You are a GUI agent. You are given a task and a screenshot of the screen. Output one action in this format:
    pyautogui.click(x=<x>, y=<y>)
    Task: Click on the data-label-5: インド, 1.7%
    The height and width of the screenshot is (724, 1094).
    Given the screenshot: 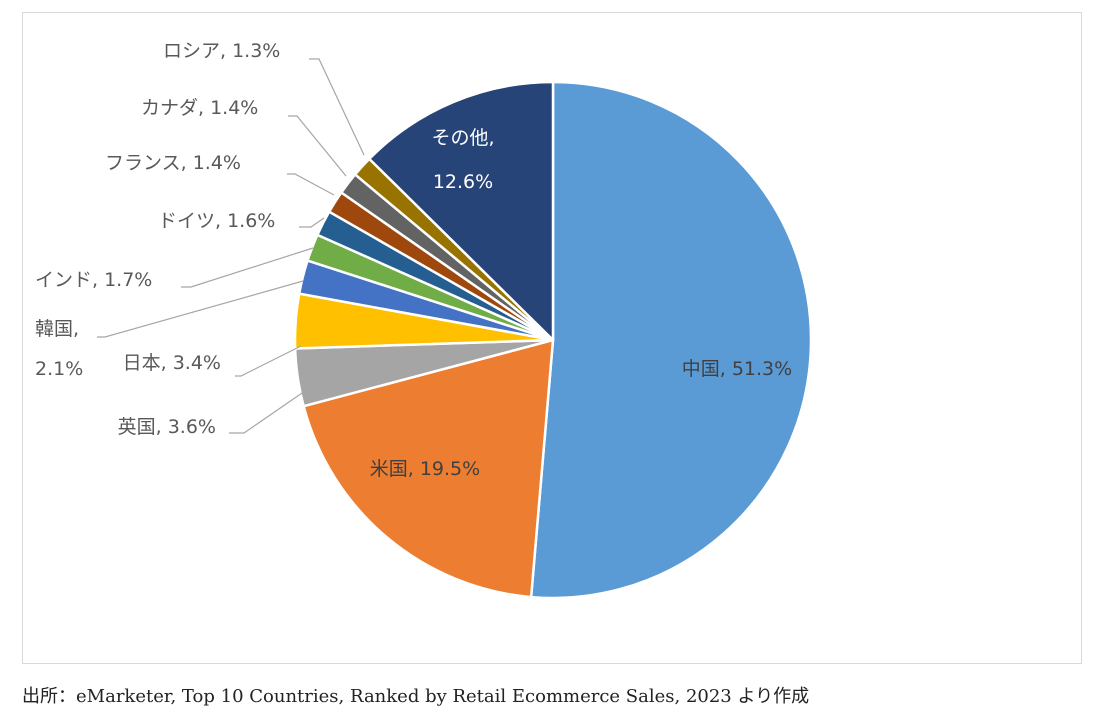 What is the action you would take?
    pyautogui.click(x=93, y=280)
    